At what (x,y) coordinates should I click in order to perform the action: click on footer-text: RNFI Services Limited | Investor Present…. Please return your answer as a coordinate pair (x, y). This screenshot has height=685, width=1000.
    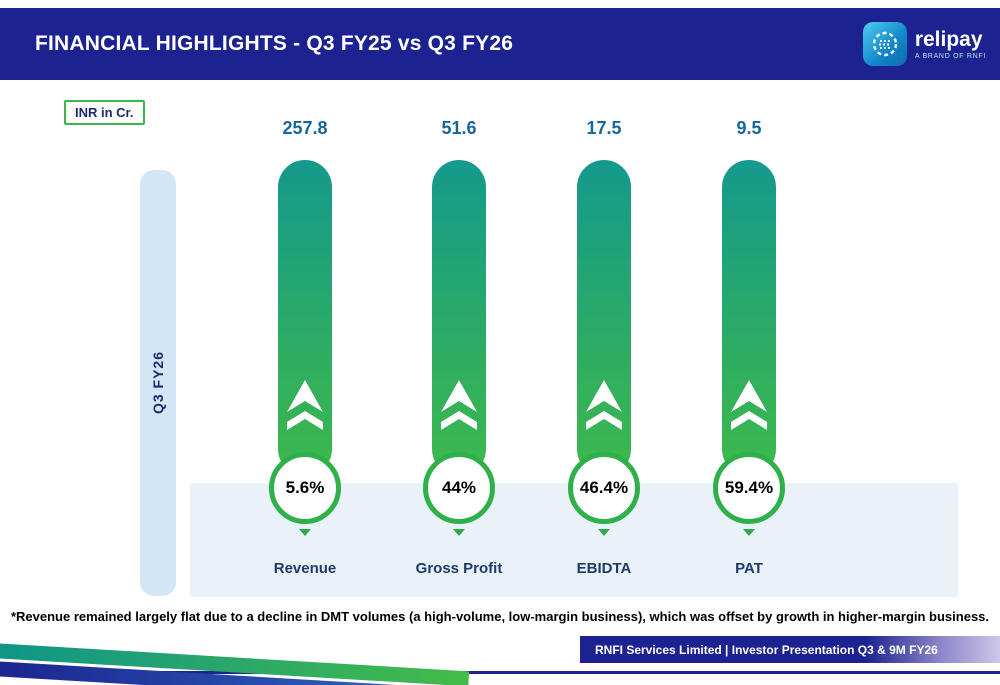
    Looking at the image, I should click on (766, 649).